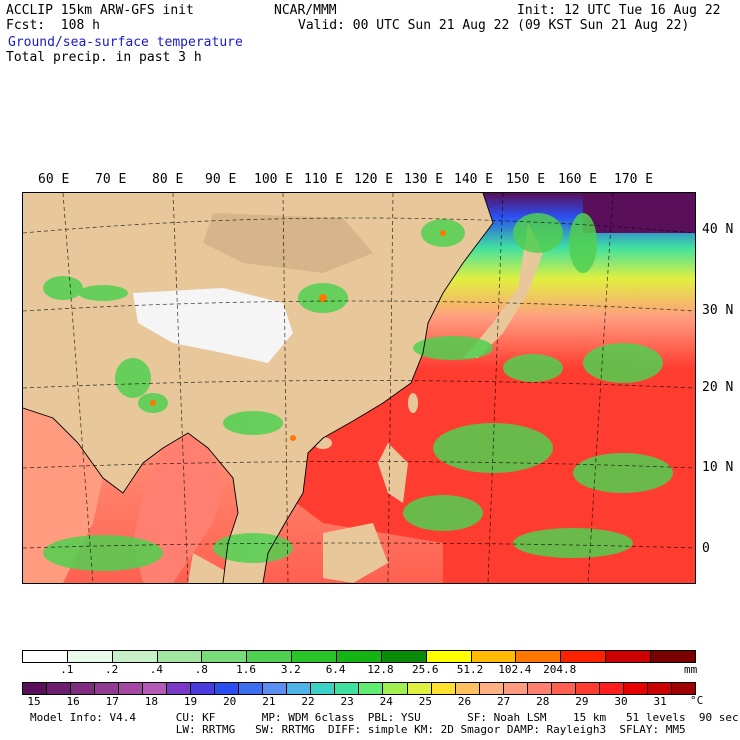 The image size is (740, 740). I want to click on temperature-color-scale, so click(359, 688).